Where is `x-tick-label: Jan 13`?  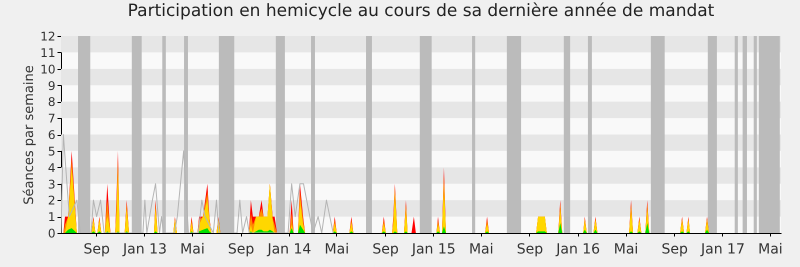 x-tick-label: Jan 13 is located at coordinates (144, 250).